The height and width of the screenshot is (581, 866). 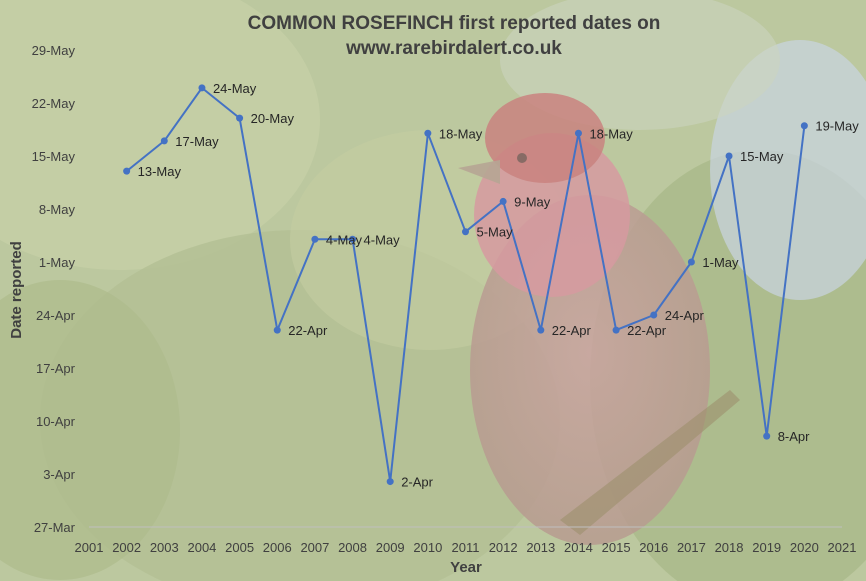 I want to click on x-tick-label: 2014, so click(x=578, y=547).